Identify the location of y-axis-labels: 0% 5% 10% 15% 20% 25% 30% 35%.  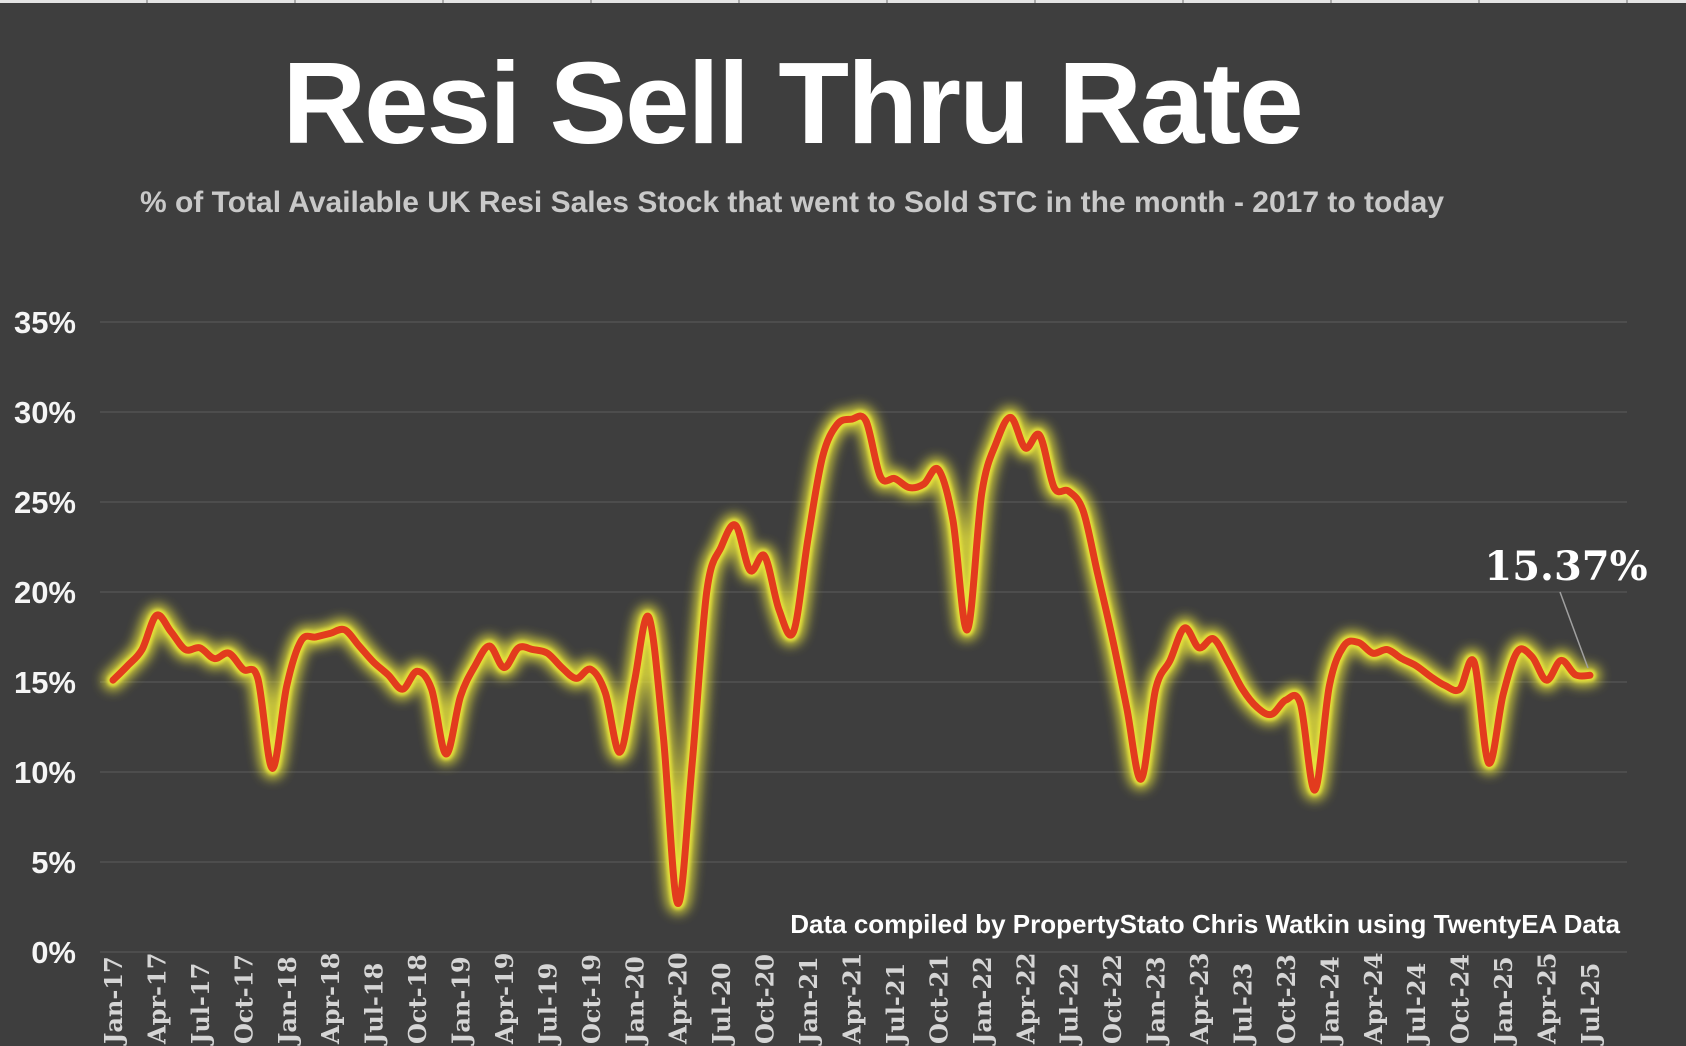
(45, 637).